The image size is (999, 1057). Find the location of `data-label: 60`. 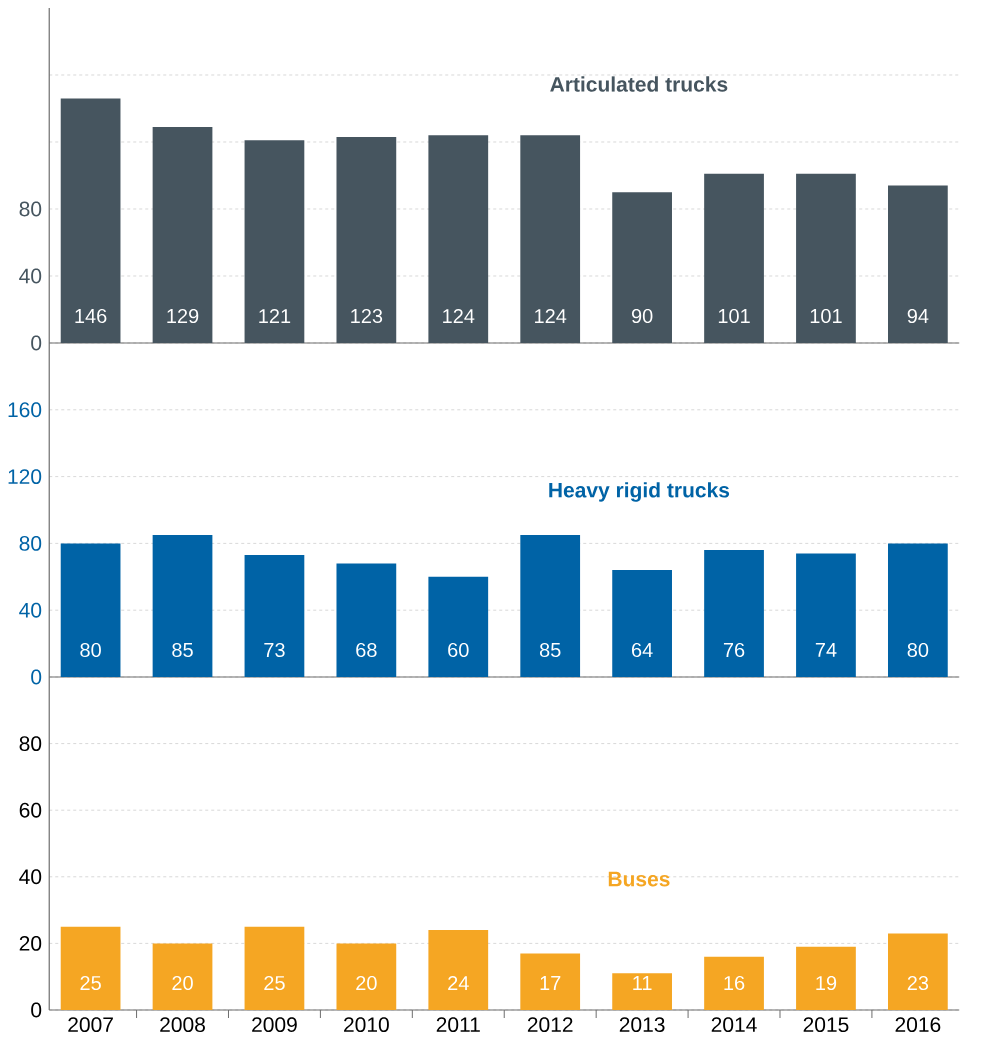

data-label: 60 is located at coordinates (458, 650).